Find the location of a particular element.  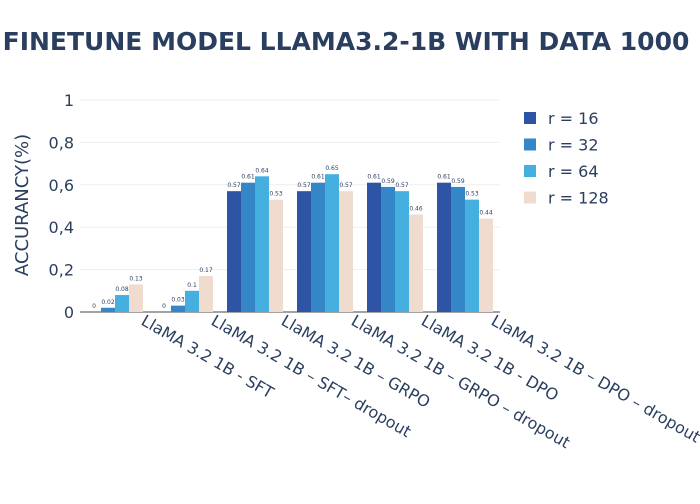

y-tick-label: 0,8 is located at coordinates (61, 142).